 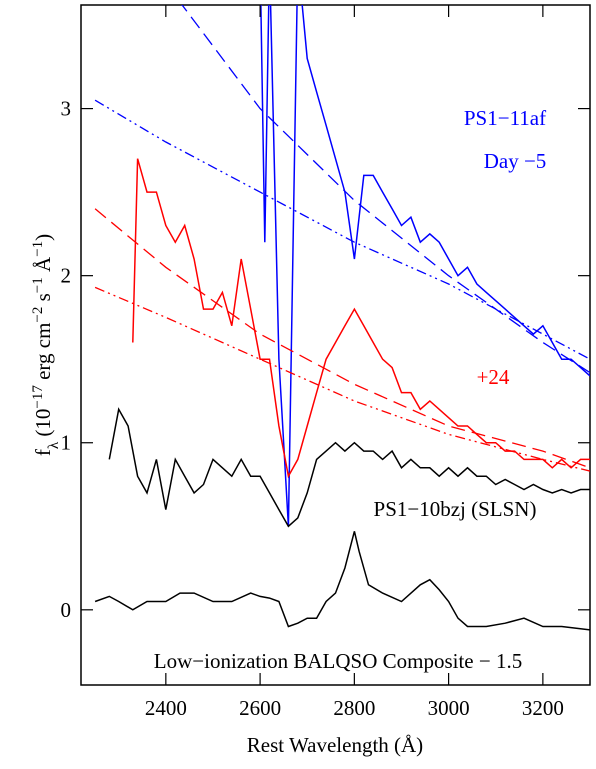 I want to click on annotation: Low−ionization BALQSO Composite − 1.5, so click(x=338, y=661).